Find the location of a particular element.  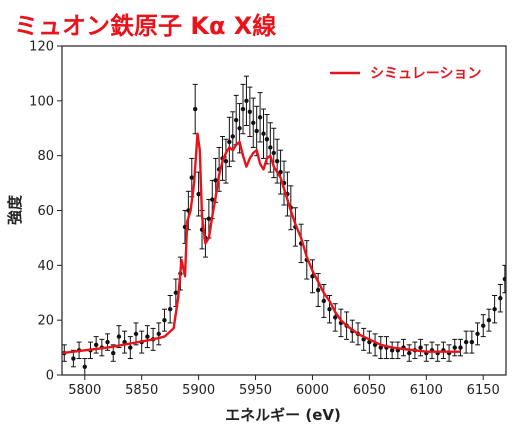

x-axis-label: エネルギー (eV) is located at coordinates (283, 415).